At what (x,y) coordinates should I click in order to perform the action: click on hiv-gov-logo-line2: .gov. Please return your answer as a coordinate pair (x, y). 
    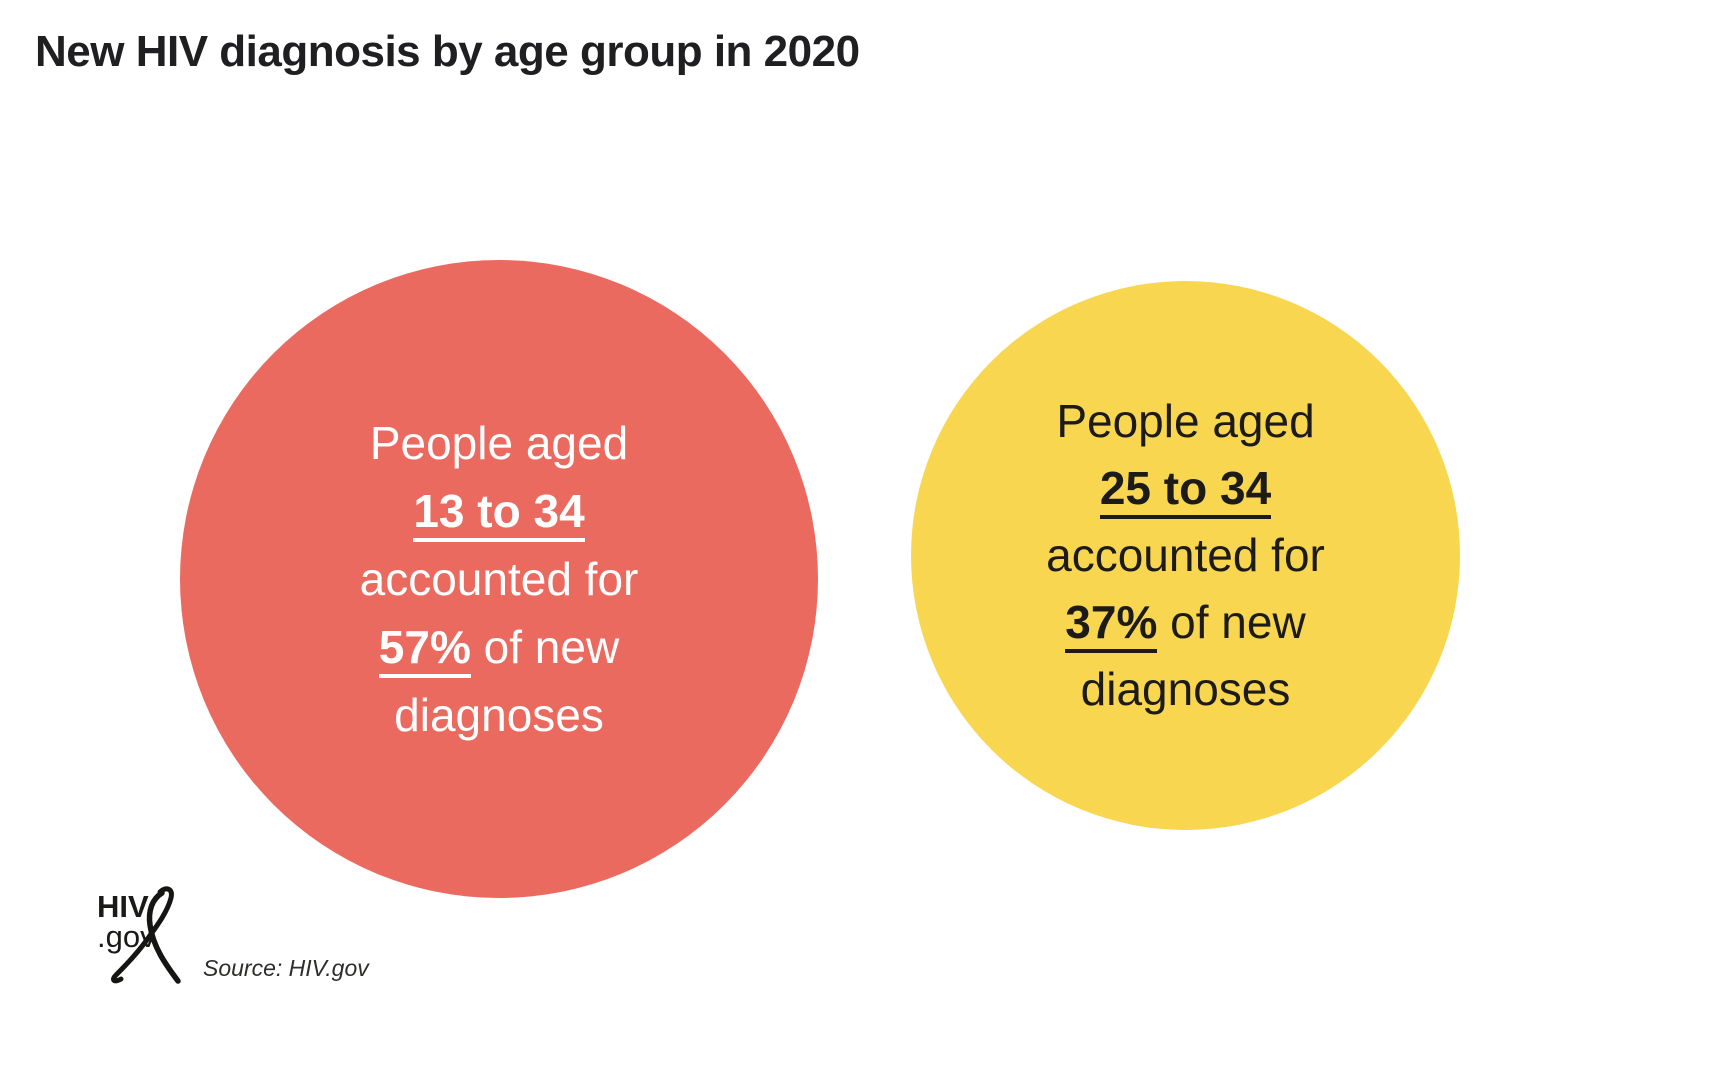
    Looking at the image, I should click on (126, 936).